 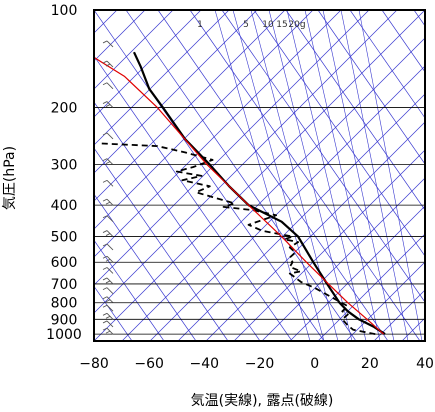 What do you see at coordinates (64, 304) in the screenshot?
I see `y-tick-label: 800` at bounding box center [64, 304].